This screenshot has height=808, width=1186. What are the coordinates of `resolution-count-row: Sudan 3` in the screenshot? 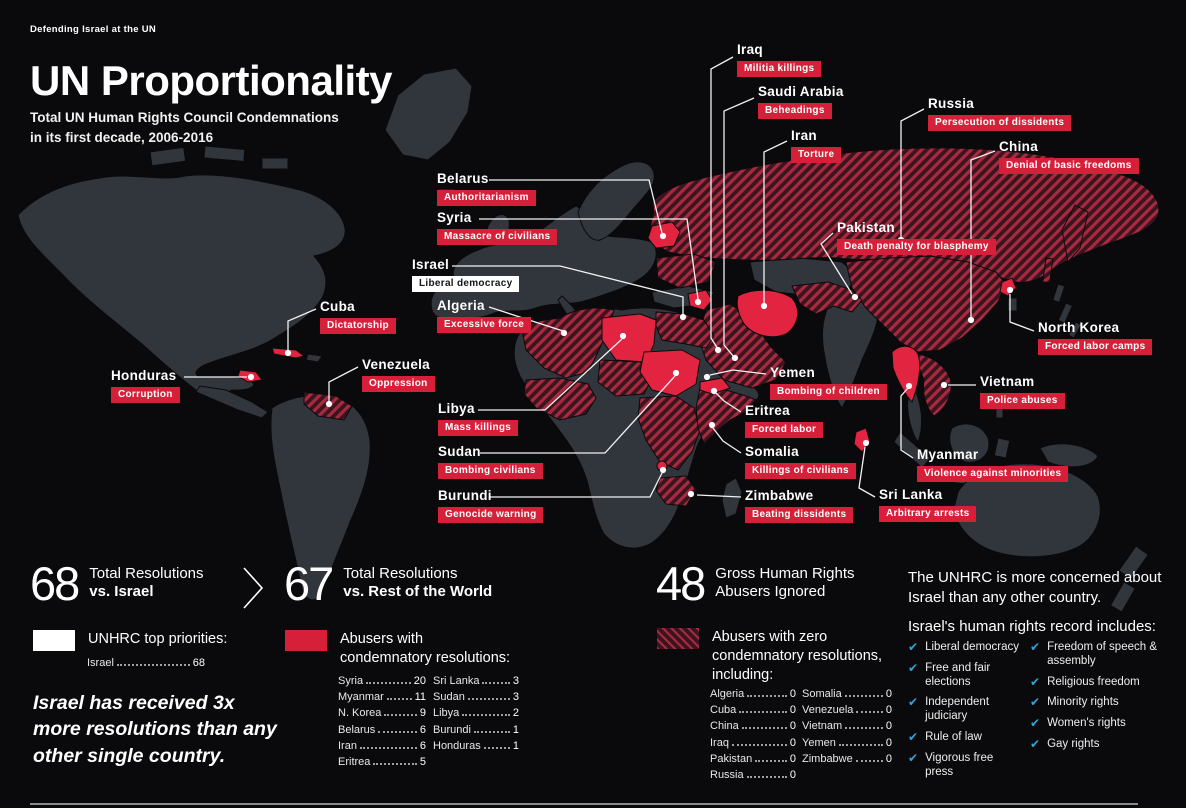 It's located at (476, 699).